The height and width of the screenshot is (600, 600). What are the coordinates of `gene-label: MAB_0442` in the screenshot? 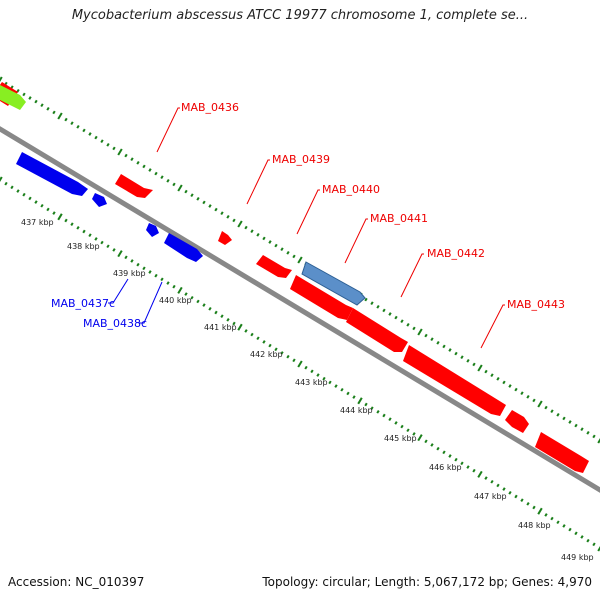 It's located at (456, 253).